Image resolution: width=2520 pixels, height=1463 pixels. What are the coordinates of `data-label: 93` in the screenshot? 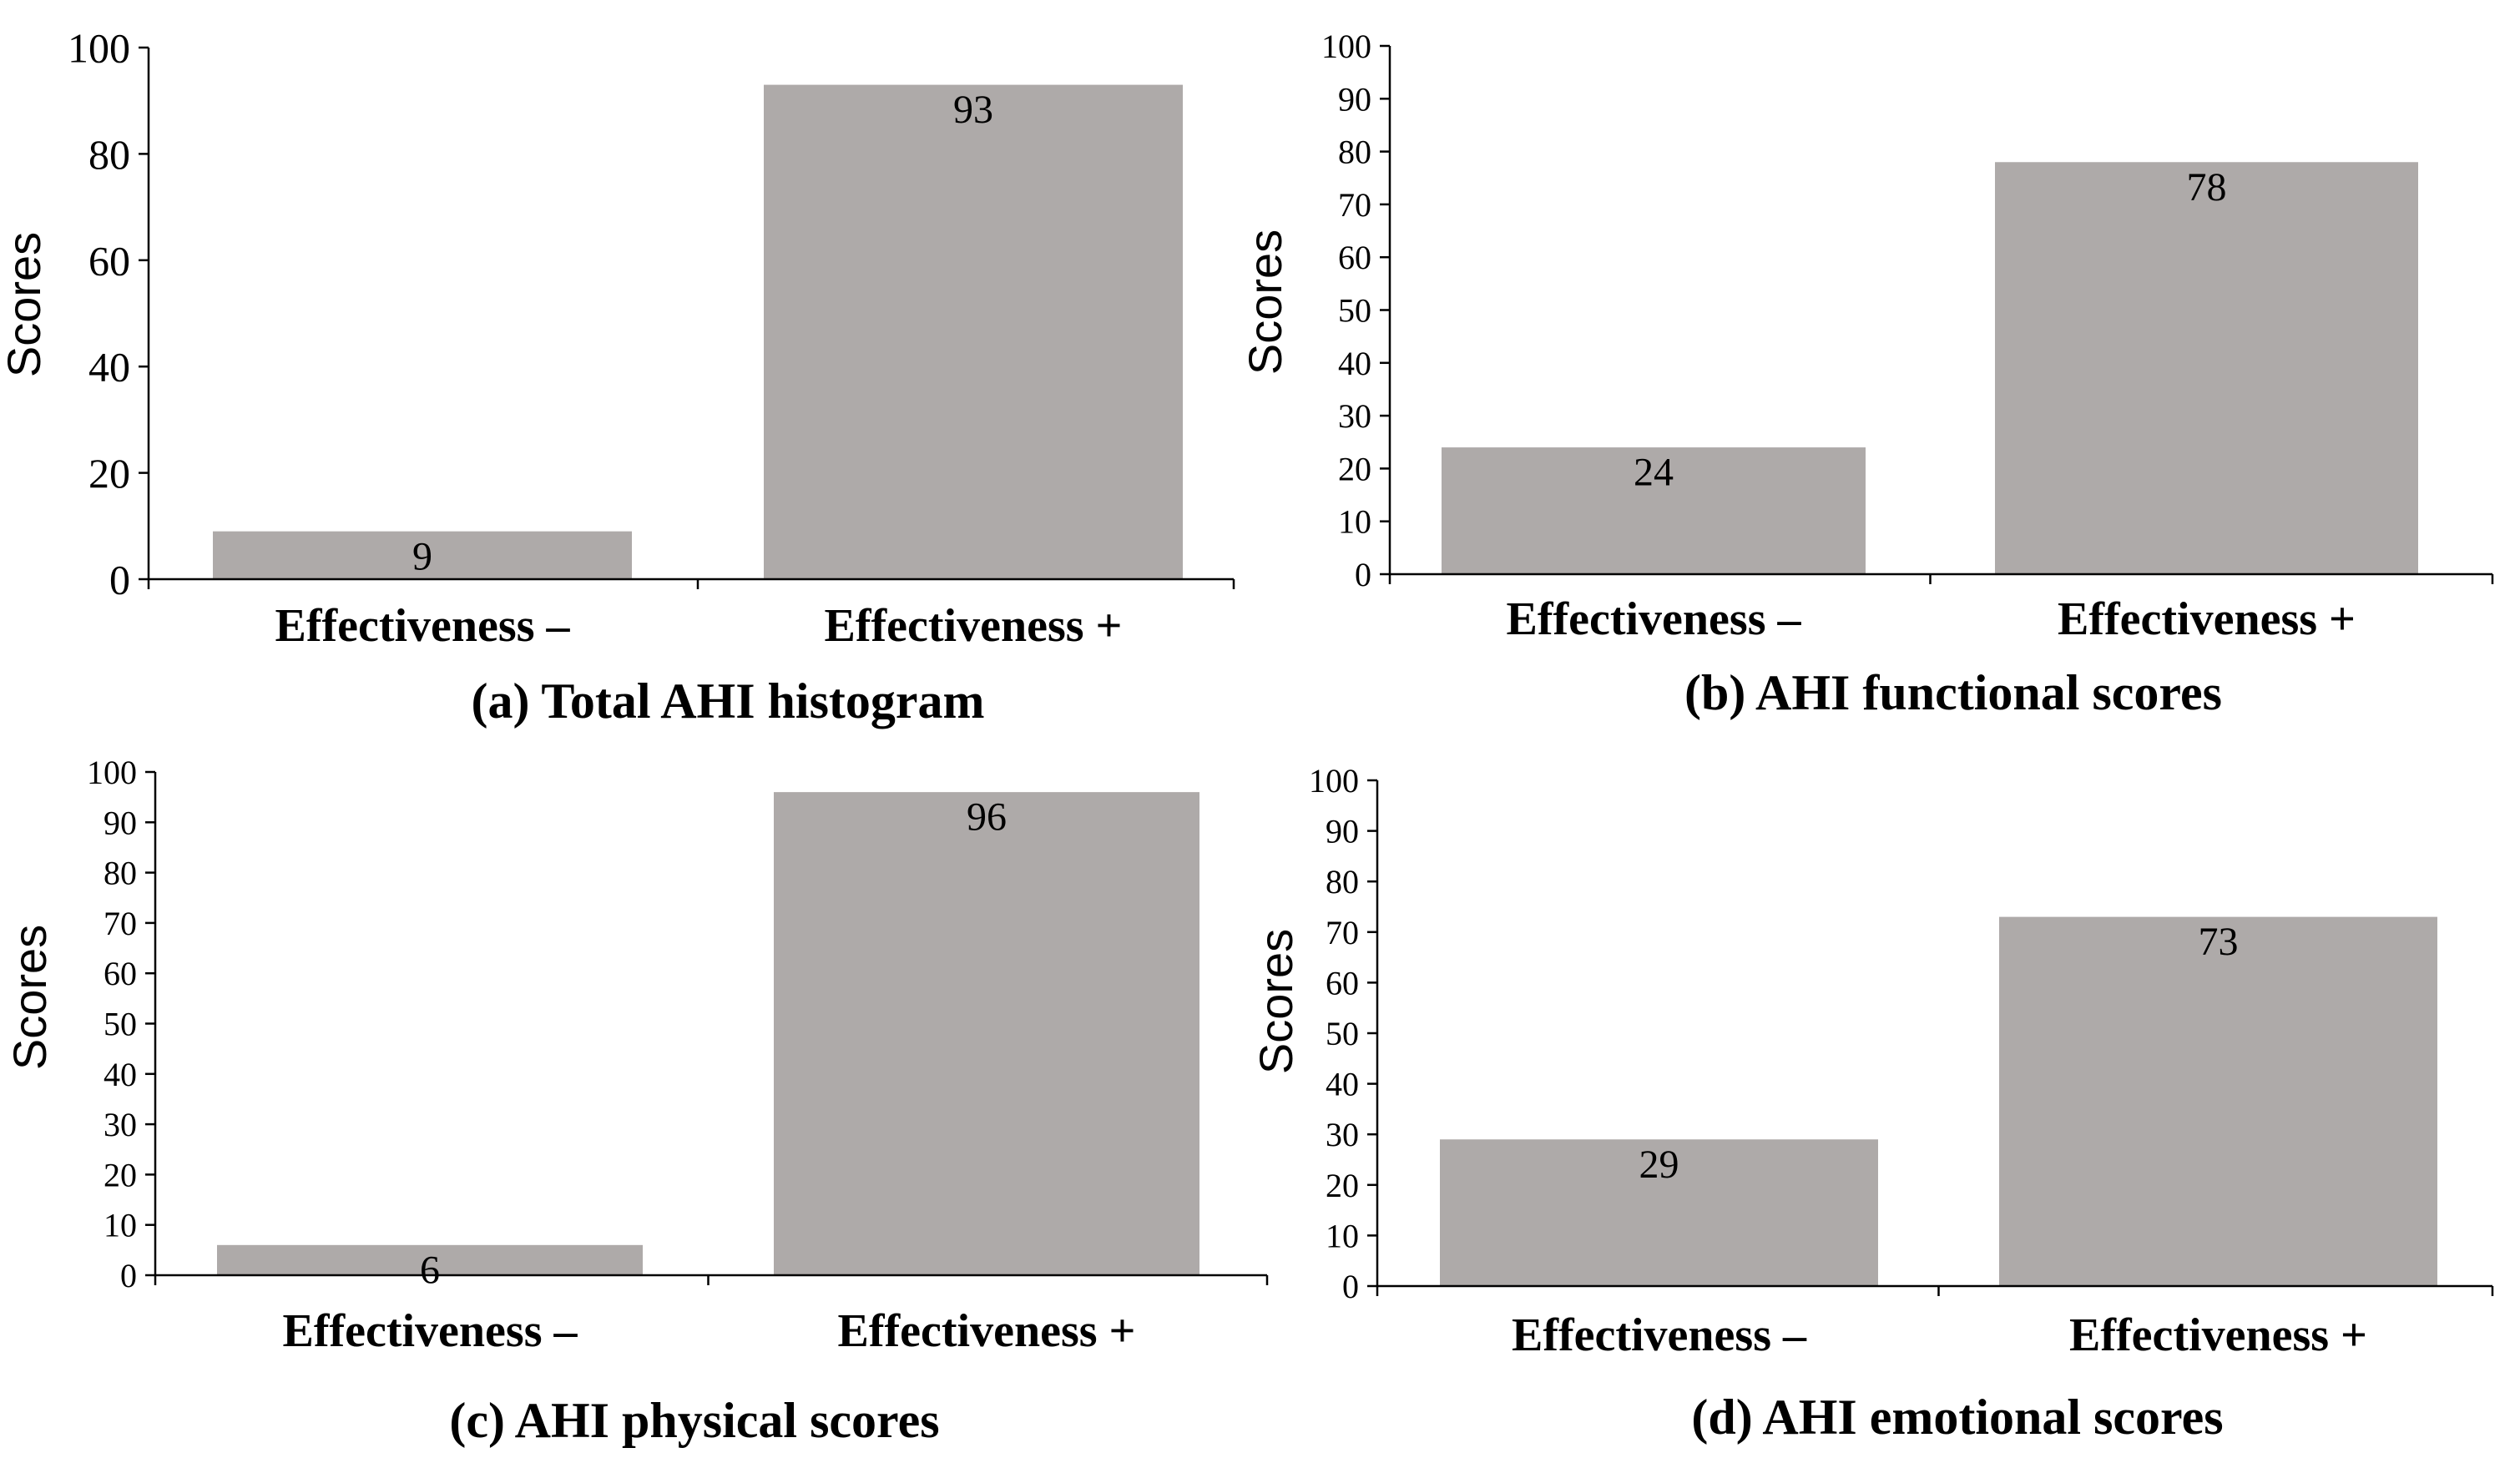 It's located at (973, 110).